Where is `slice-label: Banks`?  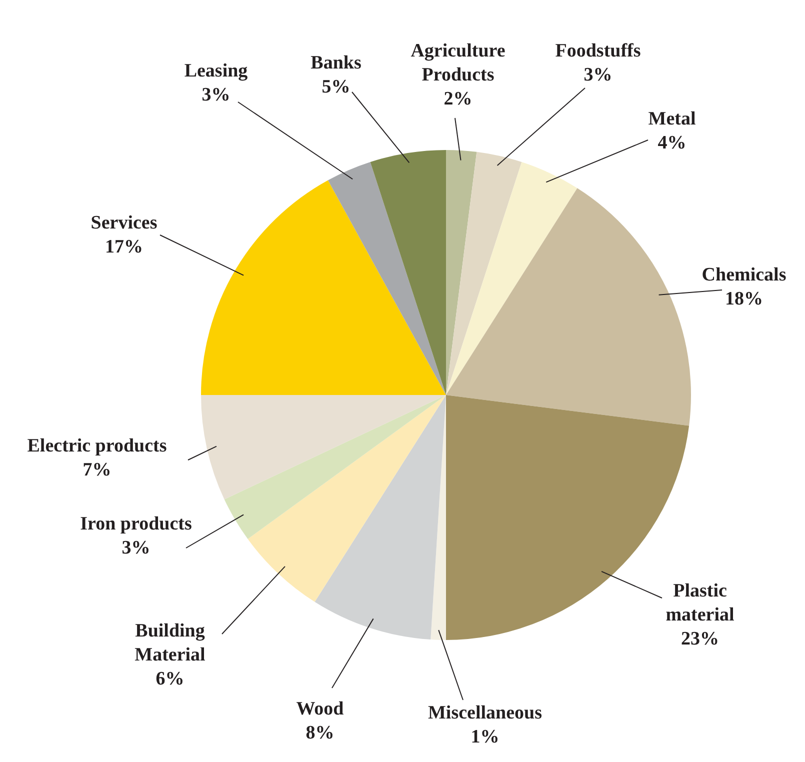
slice-label: Banks is located at coordinates (336, 63).